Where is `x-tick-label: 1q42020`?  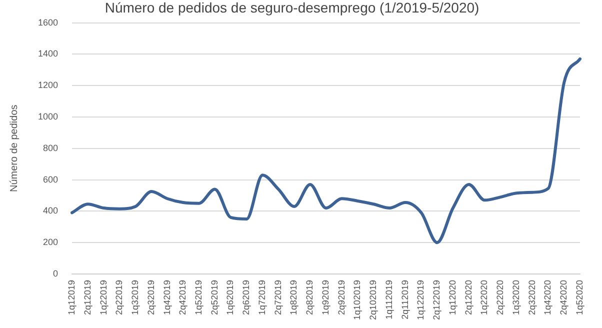 x-tick-label: 1q42020 is located at coordinates (547, 298).